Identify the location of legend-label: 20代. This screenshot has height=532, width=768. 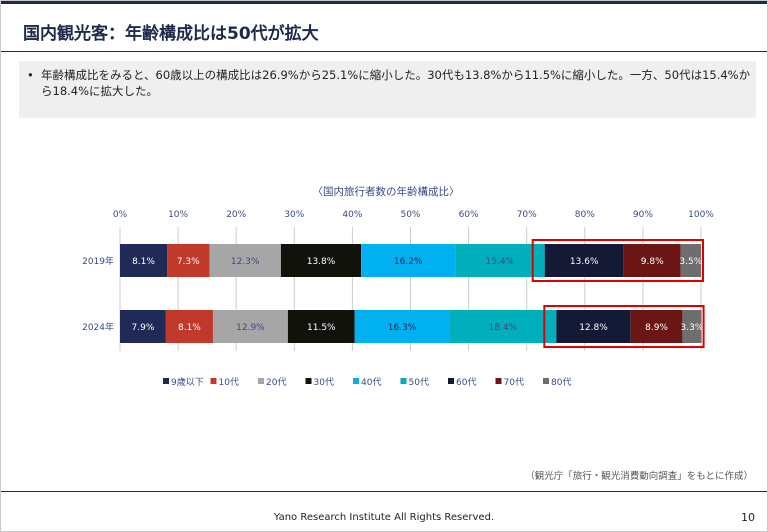
(276, 382).